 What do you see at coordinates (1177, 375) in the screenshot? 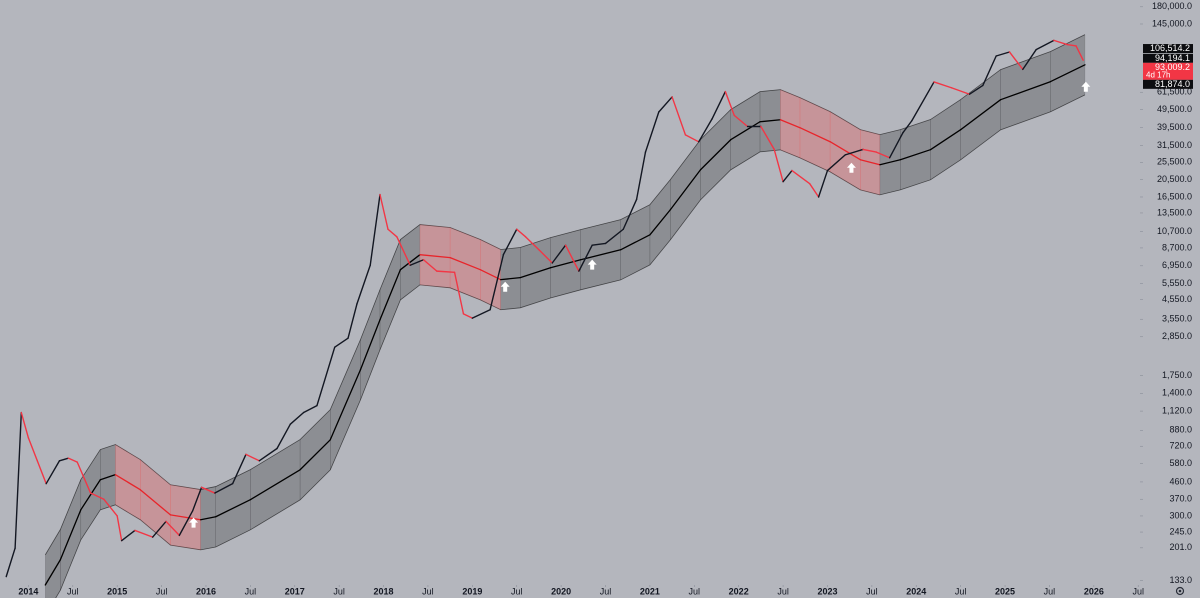
I see `y-tick-label: 1,750.0` at bounding box center [1177, 375].